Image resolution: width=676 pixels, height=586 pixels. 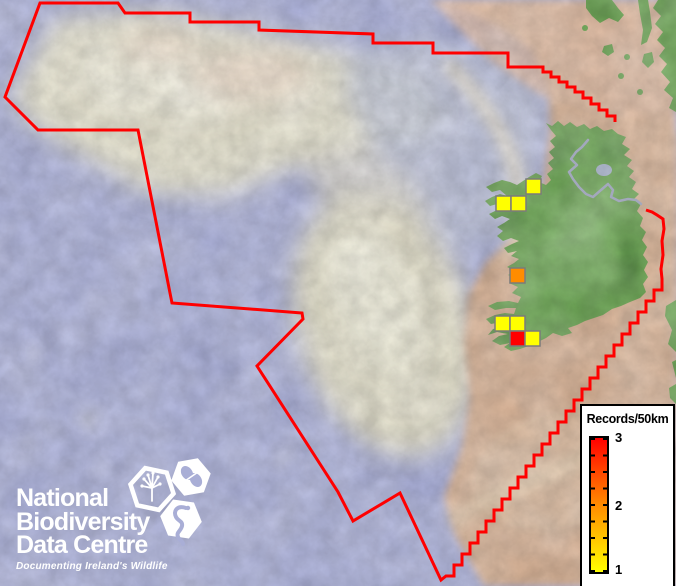 What do you see at coordinates (62, 498) in the screenshot?
I see `logo-line-1: National` at bounding box center [62, 498].